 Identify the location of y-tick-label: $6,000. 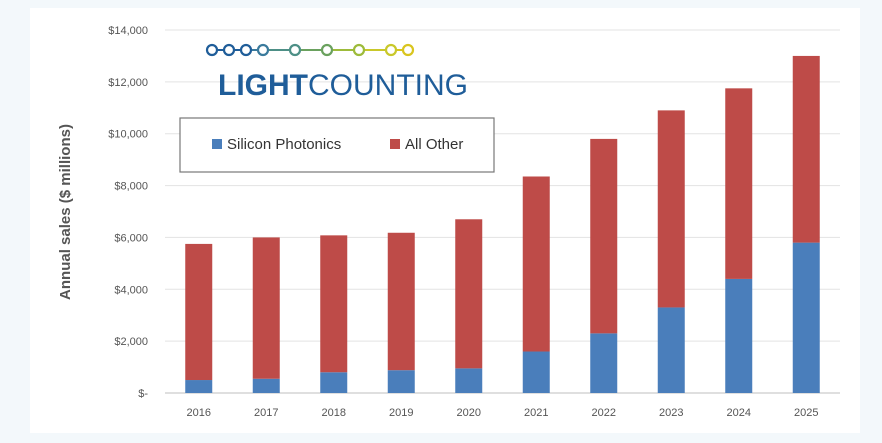
(131, 238).